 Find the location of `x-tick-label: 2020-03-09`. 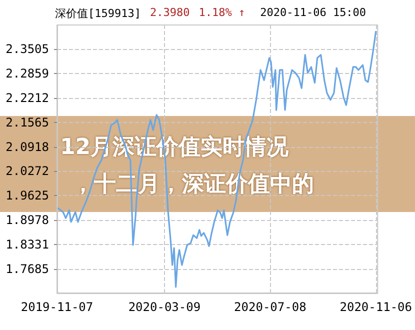

x-tick-label: 2020-03-09 is located at coordinates (164, 307).